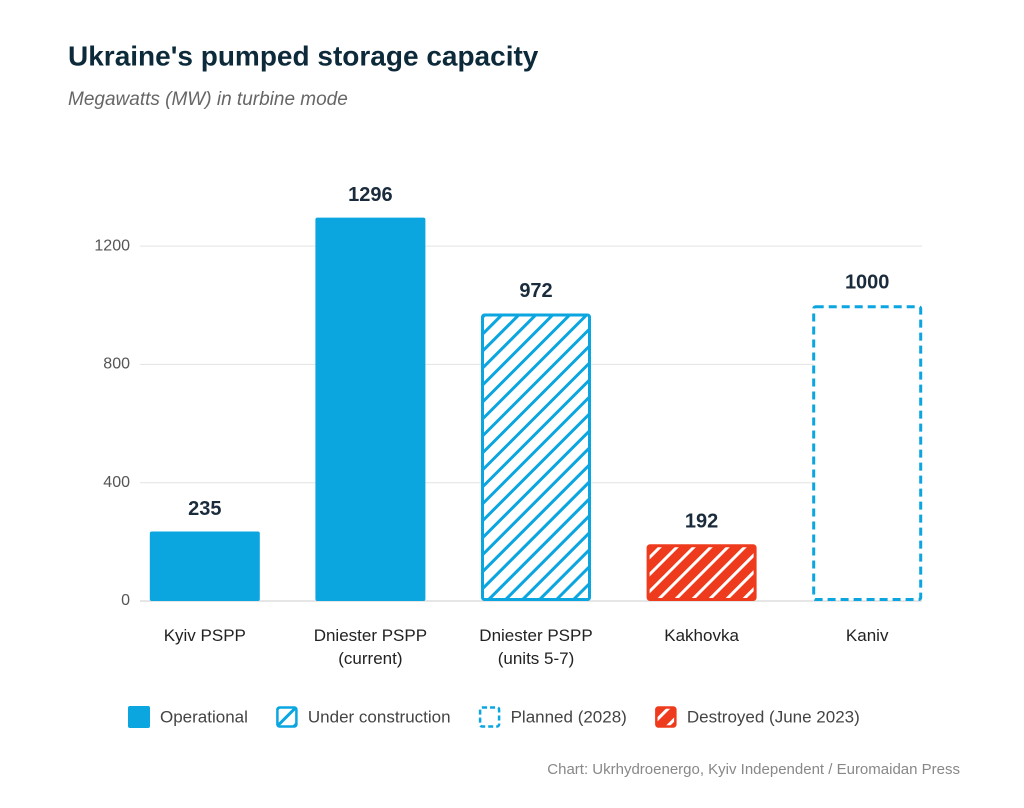 This screenshot has height=808, width=1024. Describe the element at coordinates (112, 245) in the screenshot. I see `y-tick-label: 1200` at that location.